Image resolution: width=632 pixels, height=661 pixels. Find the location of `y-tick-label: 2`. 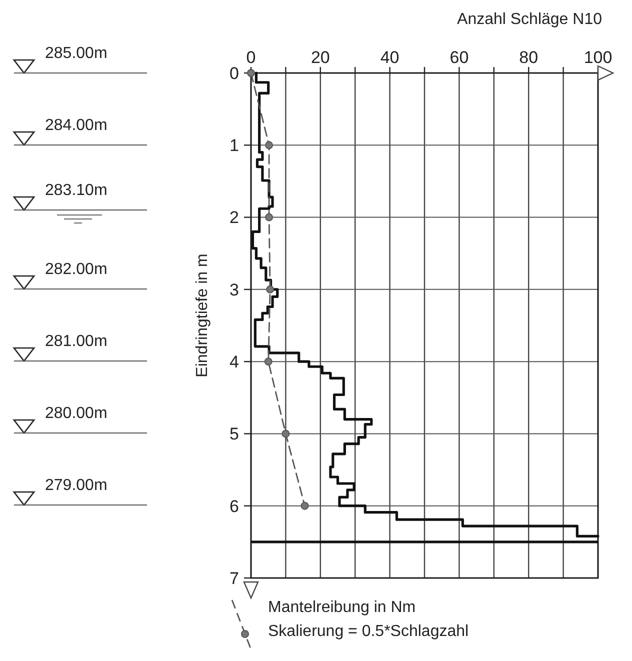

y-tick-label: 2 is located at coordinates (234, 218).